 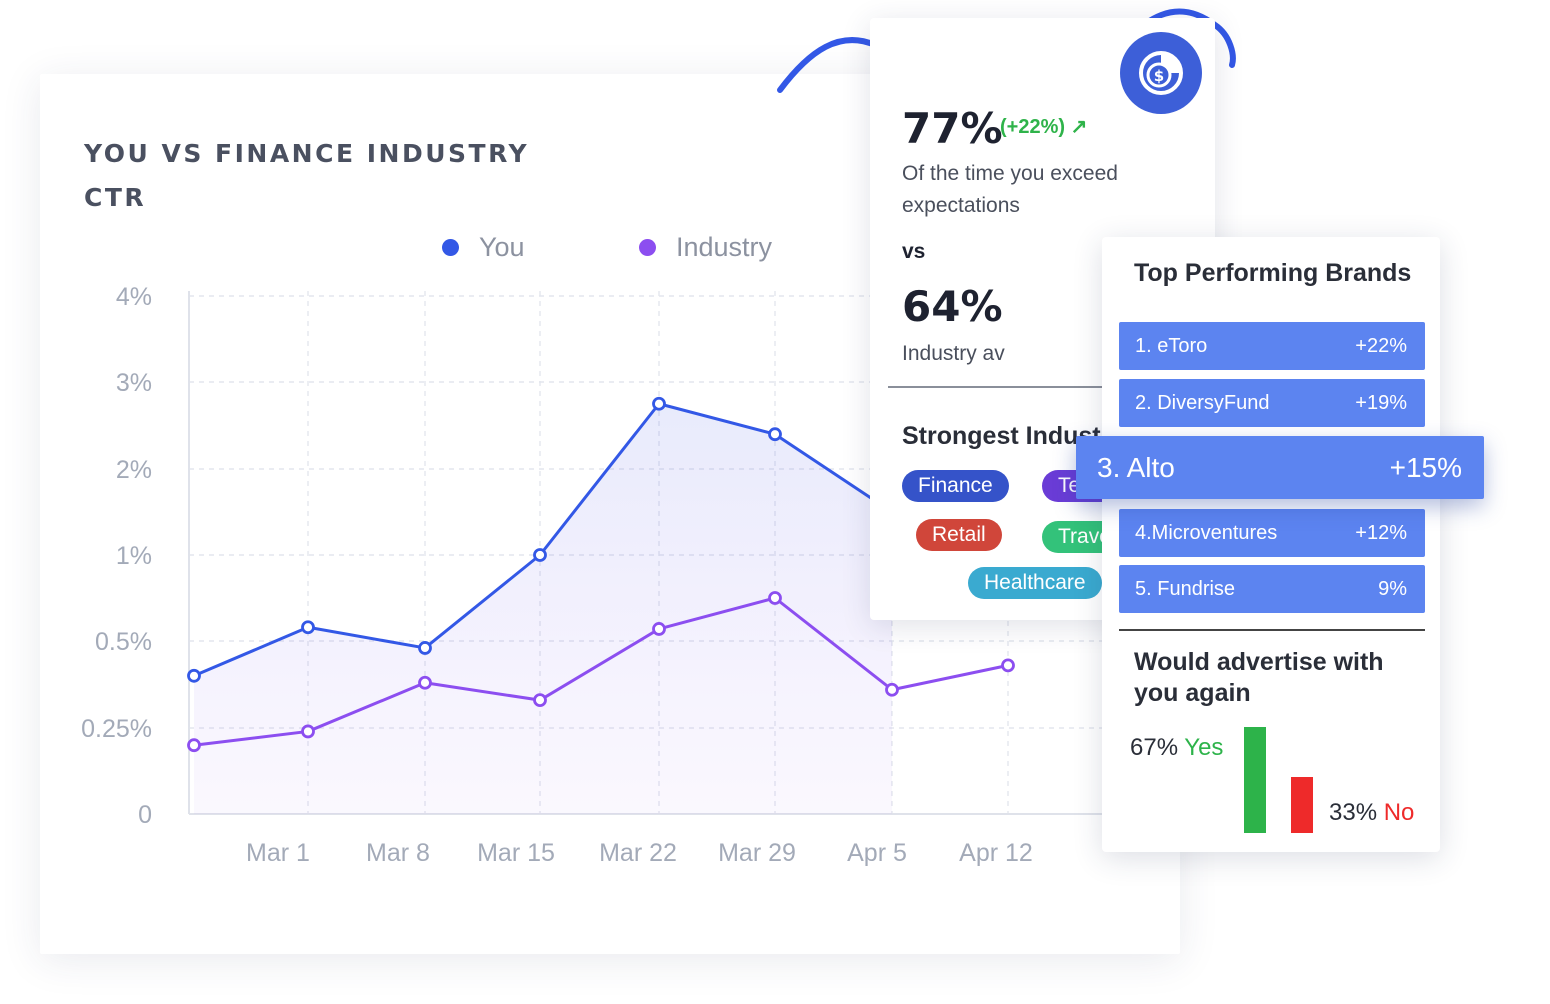 What do you see at coordinates (307, 175) in the screenshot?
I see `chart-title: YOU VS FINANCE INDUSTRY CTR` at bounding box center [307, 175].